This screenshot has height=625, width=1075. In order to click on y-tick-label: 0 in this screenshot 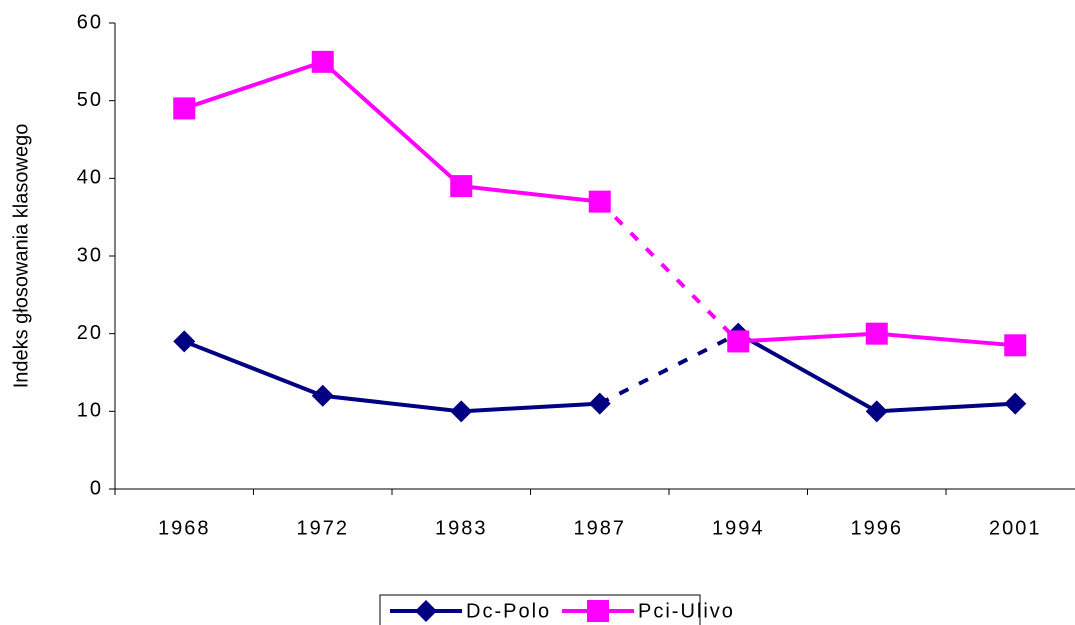, I will do `click(96, 488)`.